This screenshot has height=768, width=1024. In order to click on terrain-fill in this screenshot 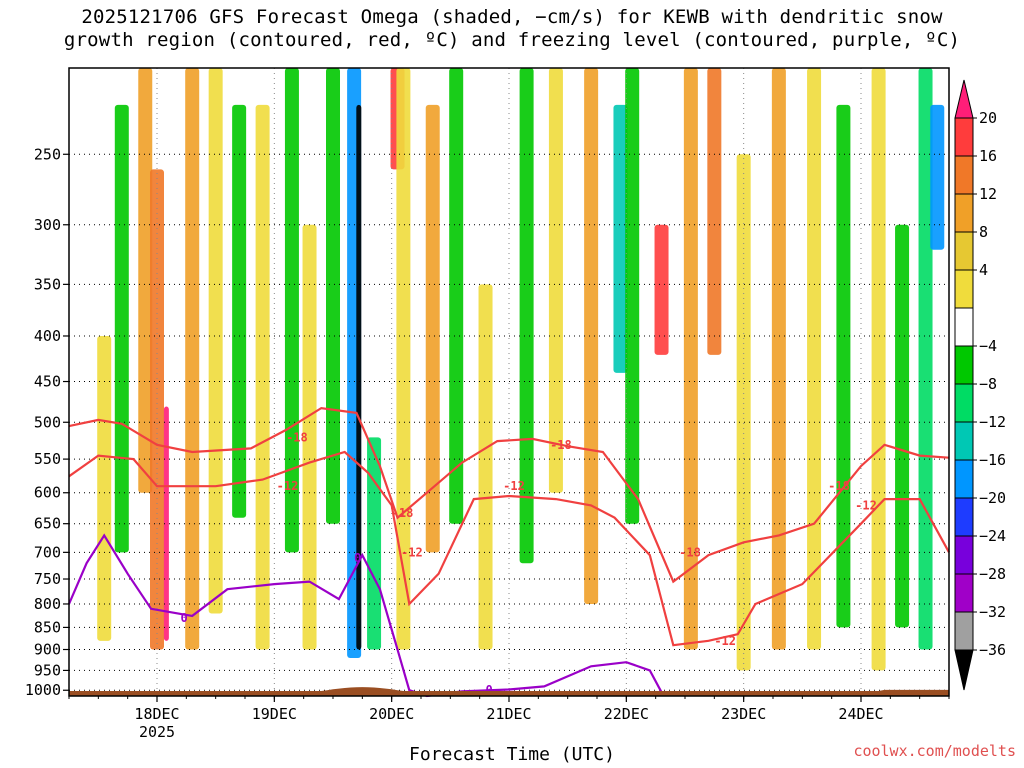, I will do `click(509, 691)`.